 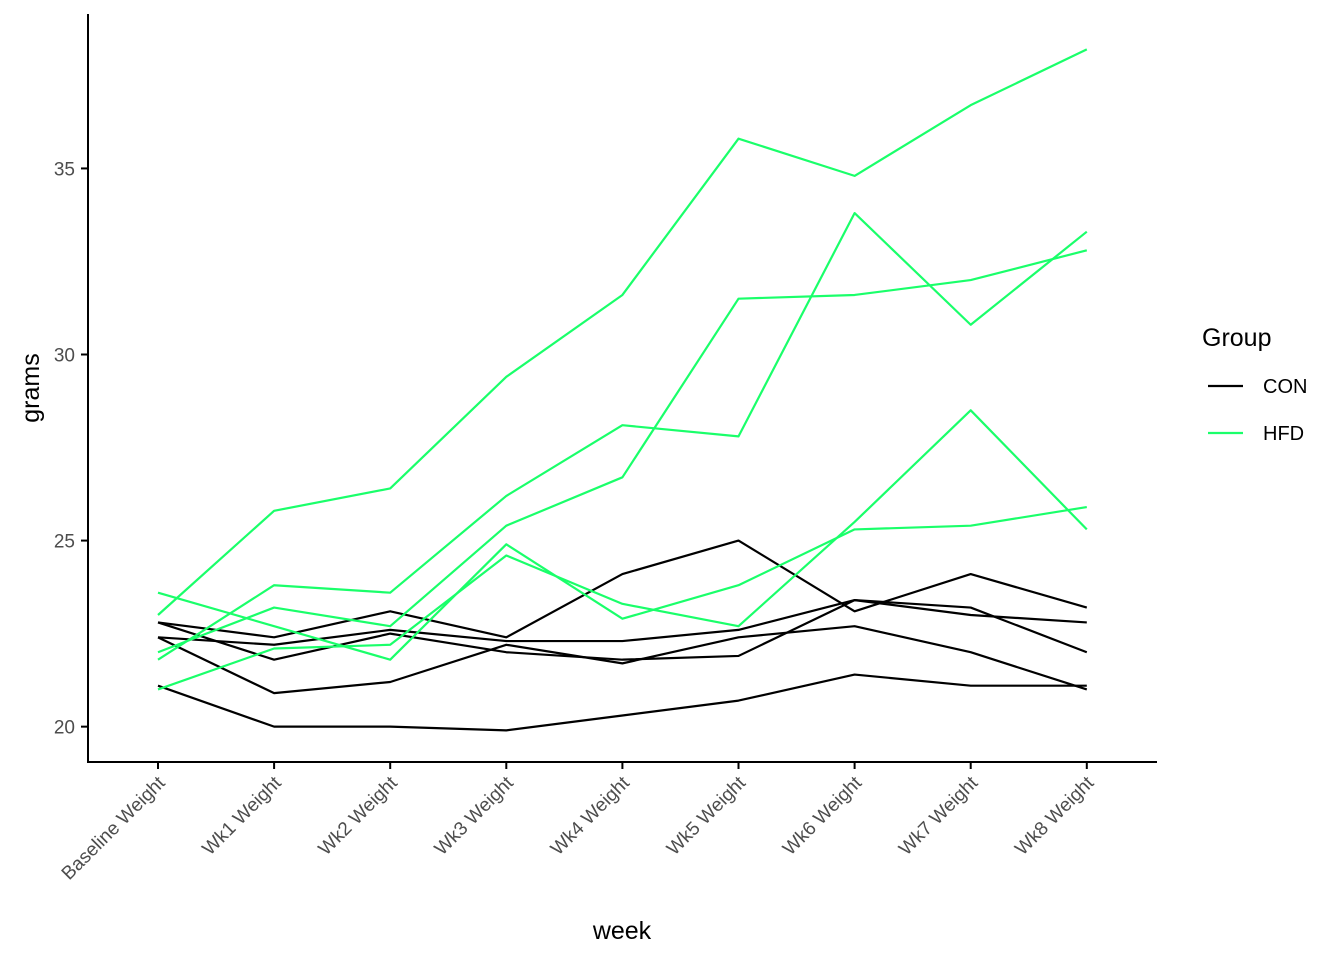 I want to click on y-tick-label: 20, so click(x=64, y=728).